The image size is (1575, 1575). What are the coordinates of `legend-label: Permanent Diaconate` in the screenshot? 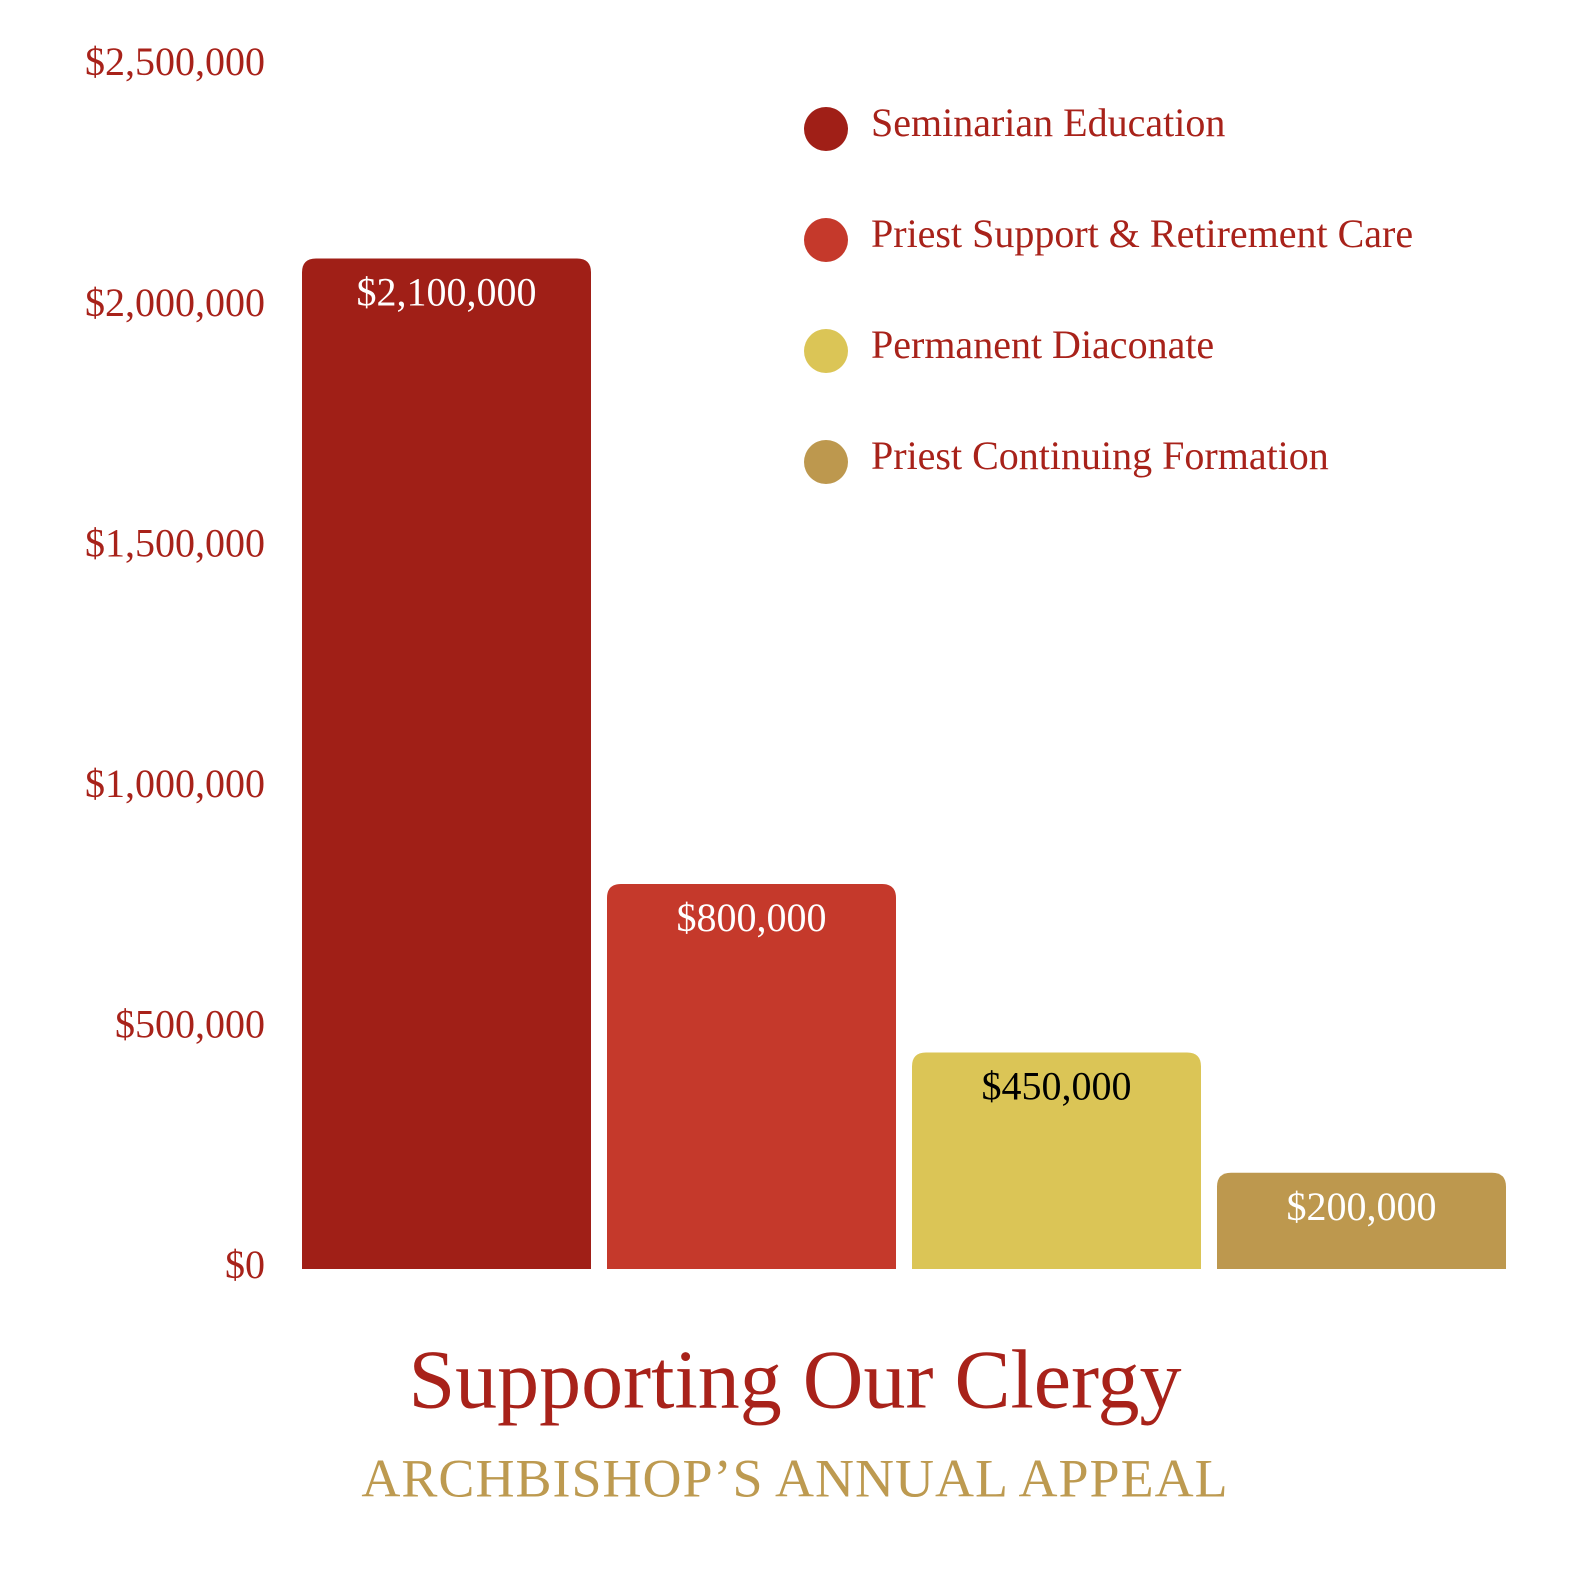 It's located at (1042, 344).